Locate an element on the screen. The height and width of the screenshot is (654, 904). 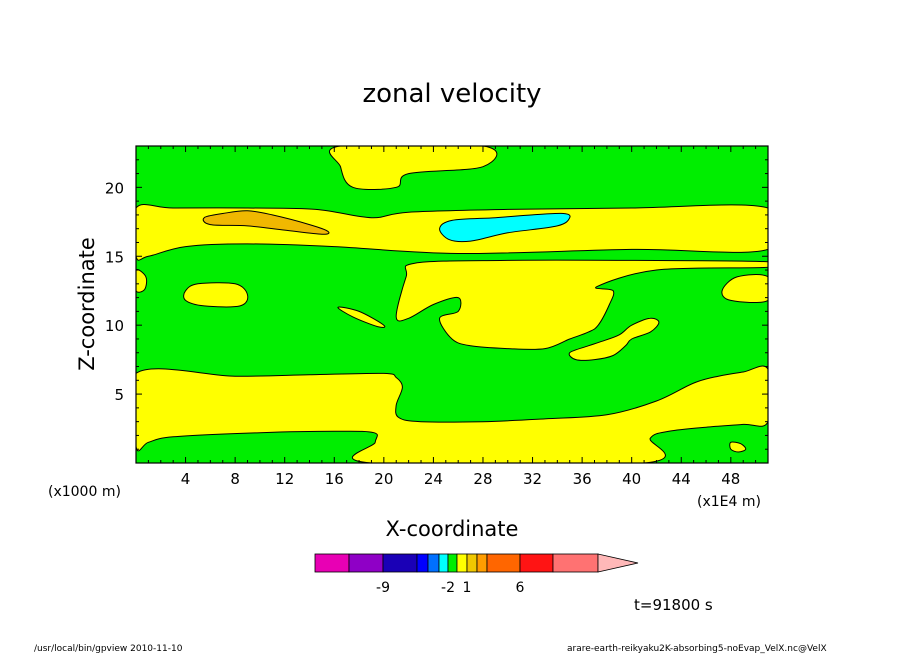
x-tick-label: 40 is located at coordinates (631, 479).